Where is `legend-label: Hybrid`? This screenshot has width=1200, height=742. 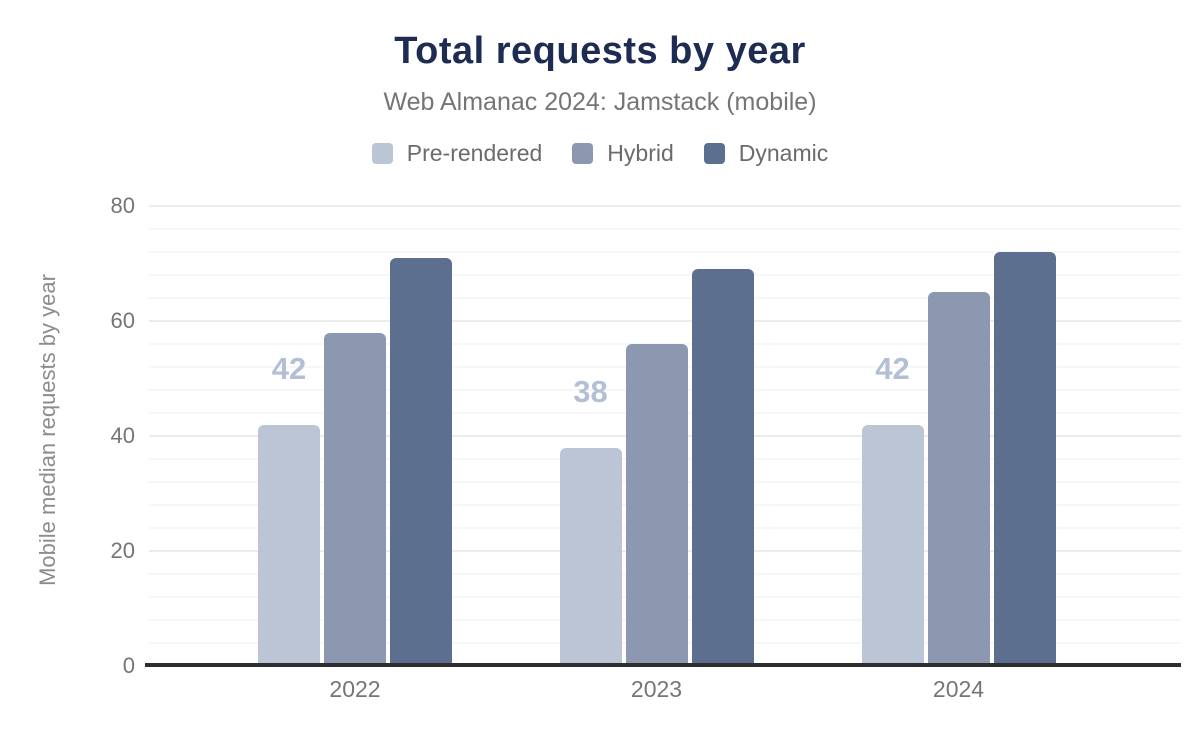 legend-label: Hybrid is located at coordinates (640, 153).